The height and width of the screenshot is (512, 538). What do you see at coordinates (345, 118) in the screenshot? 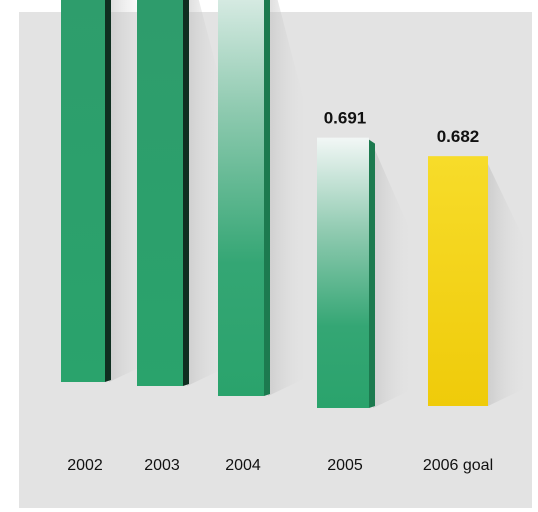
I see `data-label: 0.691` at bounding box center [345, 118].